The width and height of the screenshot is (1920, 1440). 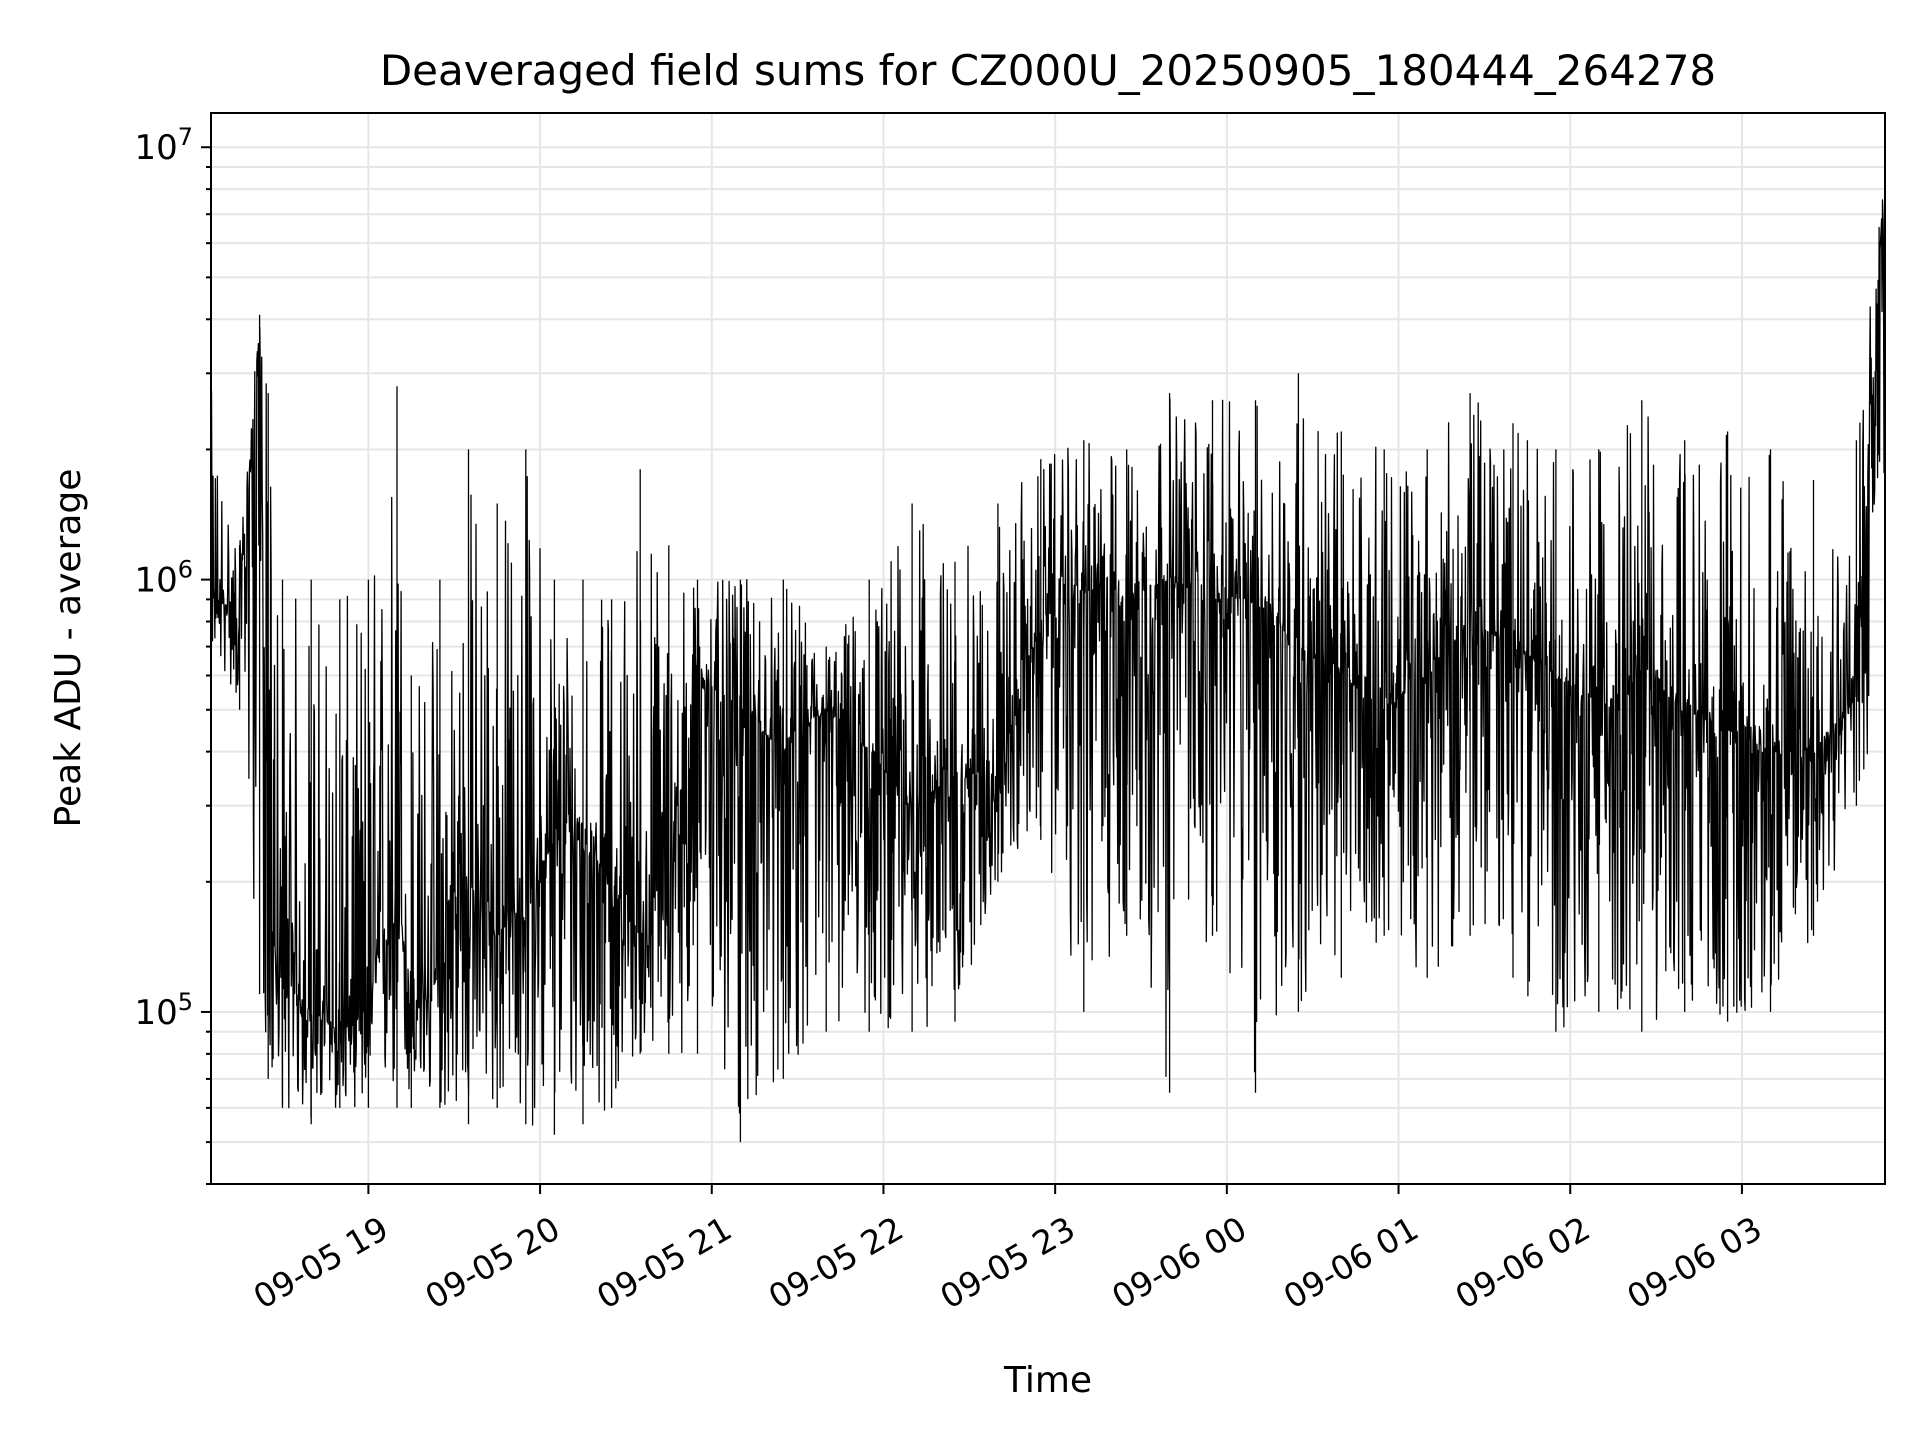 What do you see at coordinates (68, 648) in the screenshot?
I see `y-axis-label: Peak ADU - average` at bounding box center [68, 648].